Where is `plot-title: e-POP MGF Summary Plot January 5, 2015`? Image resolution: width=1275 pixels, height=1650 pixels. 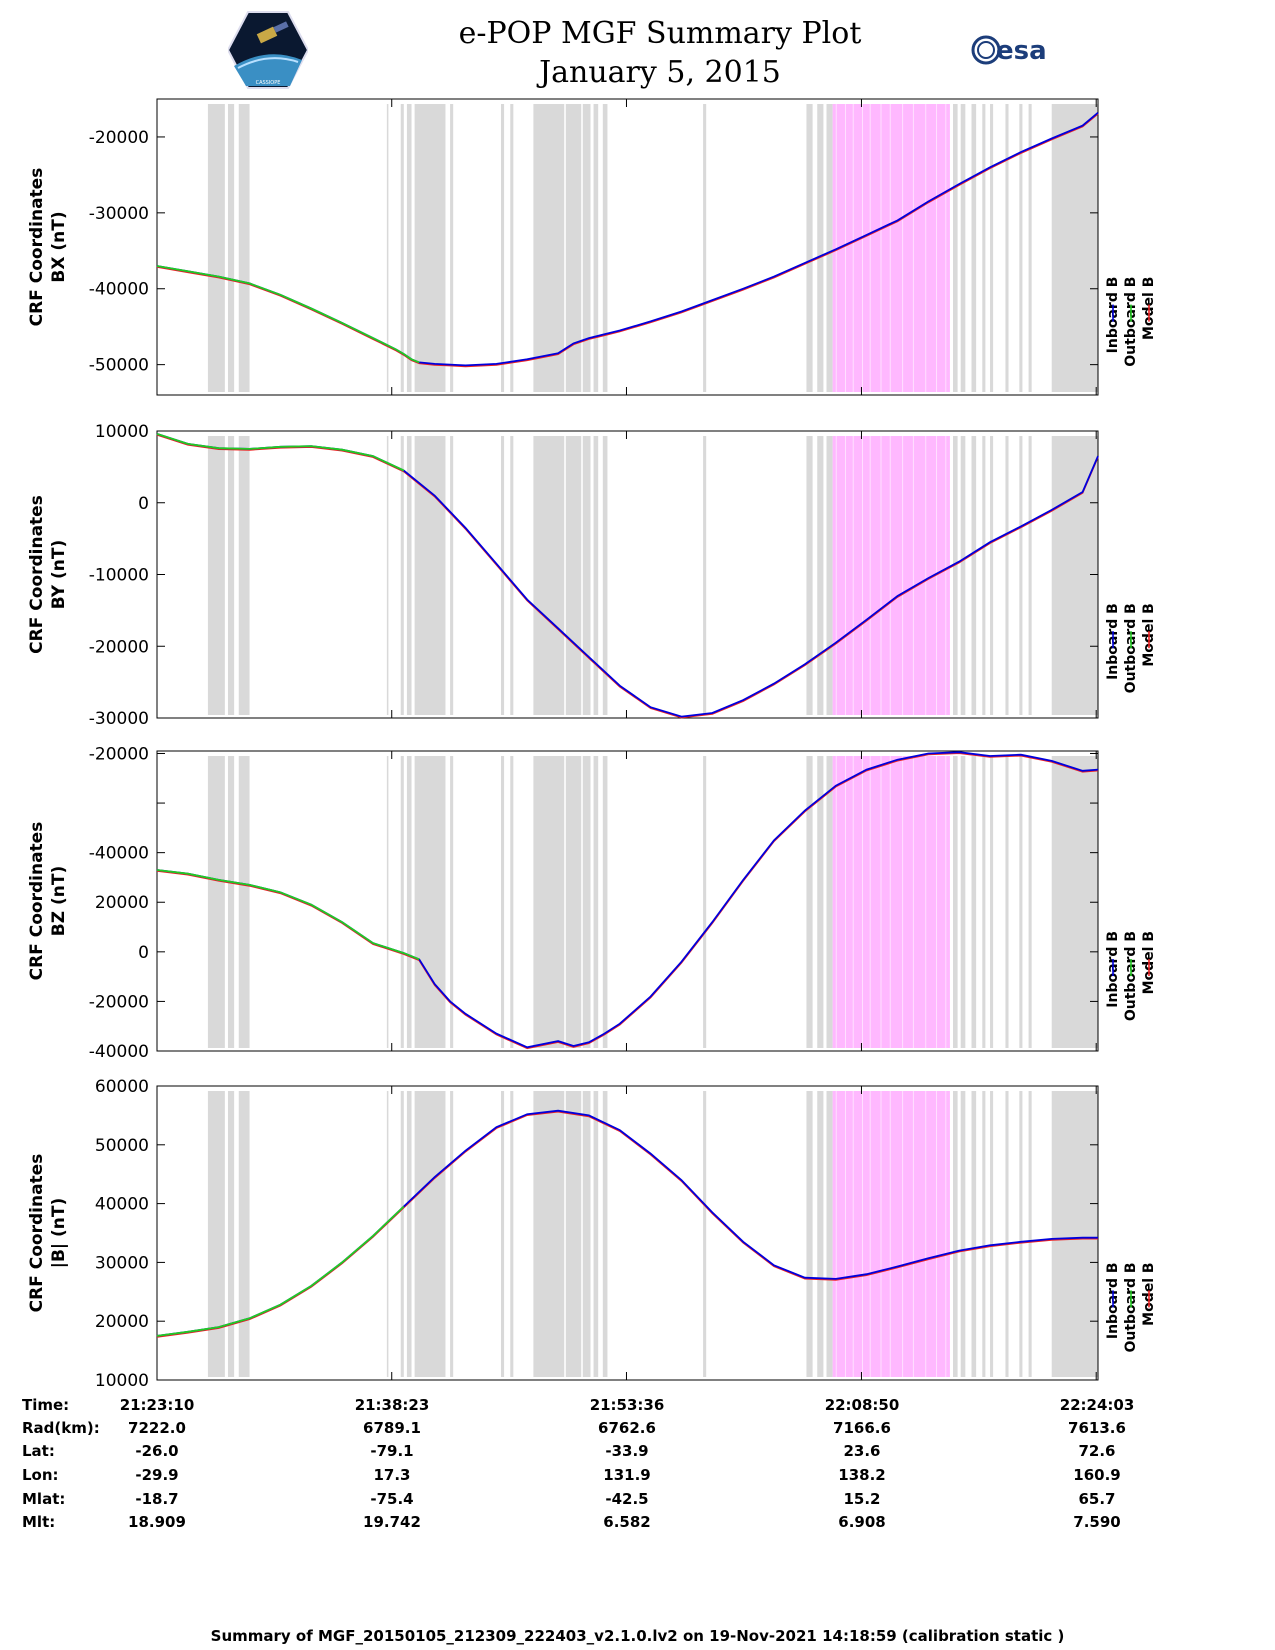
plot-title: e-POP MGF Summary Plot January 5, 2015 is located at coordinates (660, 53).